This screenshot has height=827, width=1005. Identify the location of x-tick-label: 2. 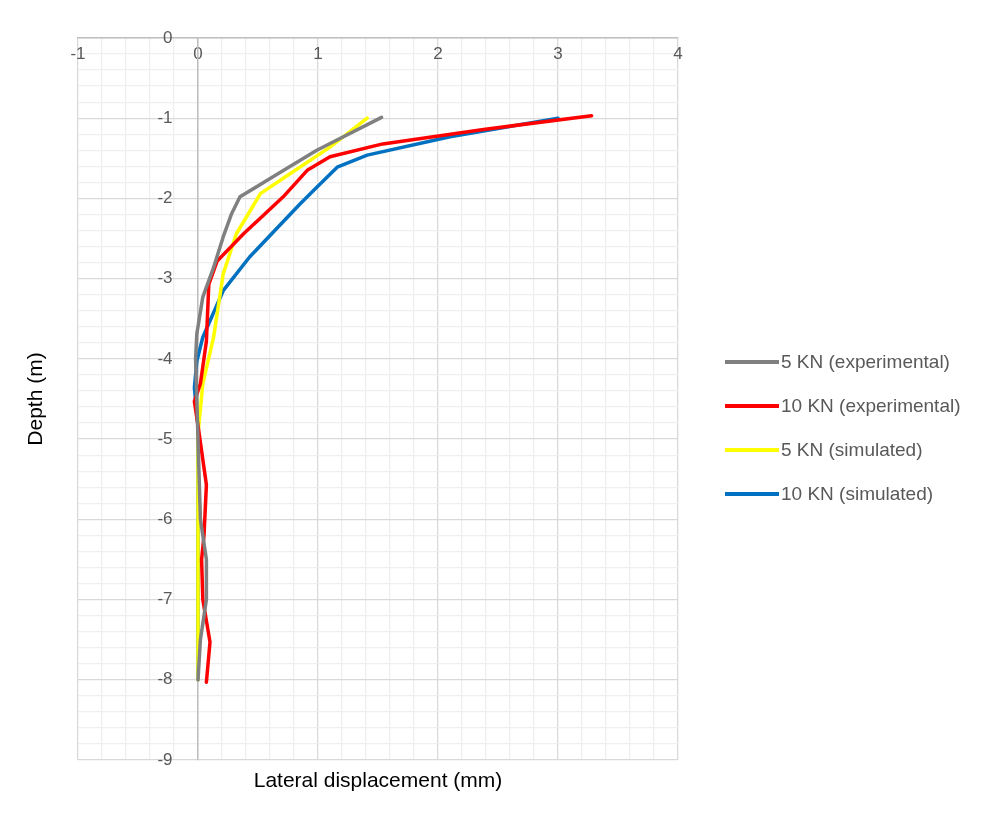
(438, 53).